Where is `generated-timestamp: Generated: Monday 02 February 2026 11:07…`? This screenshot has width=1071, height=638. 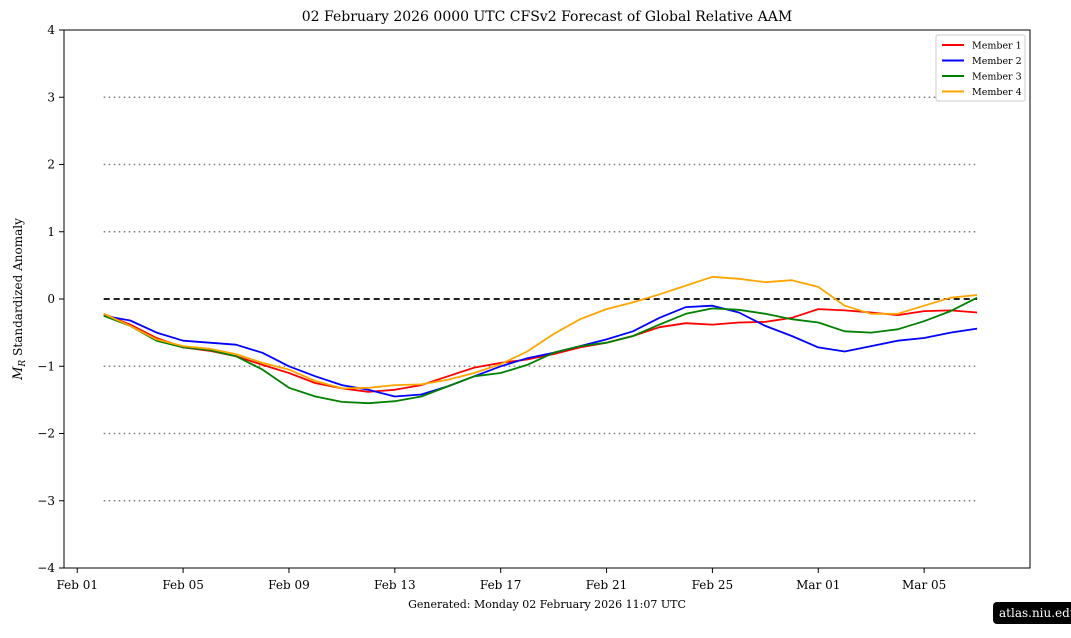
generated-timestamp: Generated: Monday 02 February 2026 11:07… is located at coordinates (547, 604).